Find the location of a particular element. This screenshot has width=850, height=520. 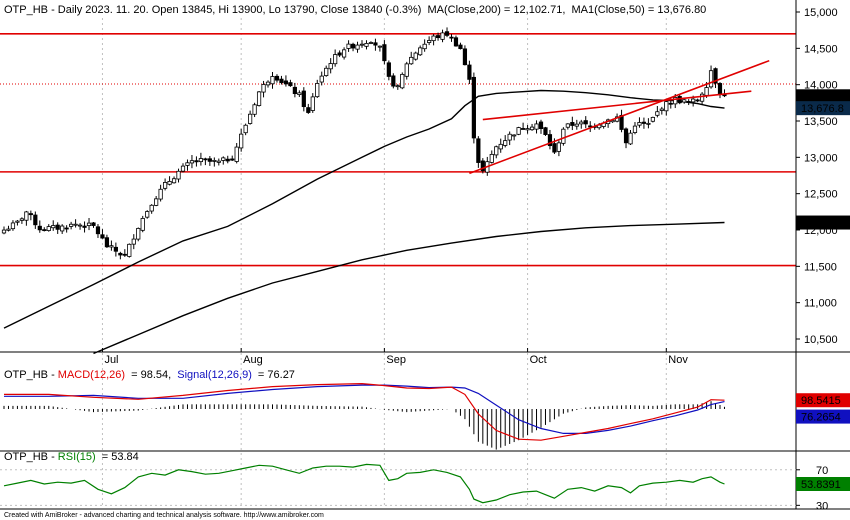

rsi-tag-label: 53.8391 is located at coordinates (821, 485).